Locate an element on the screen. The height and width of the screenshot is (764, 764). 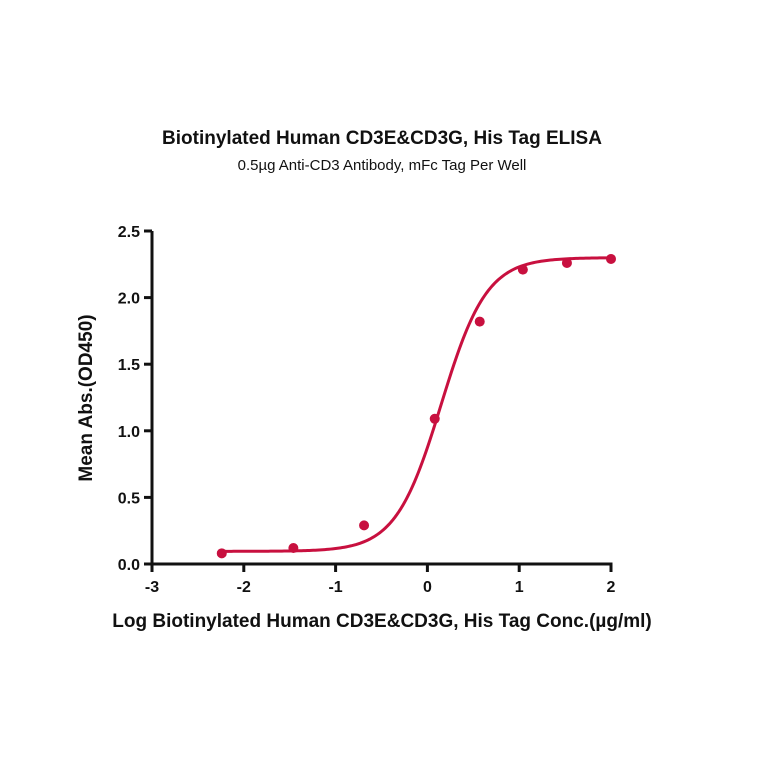
y-tick-label: 2.0 is located at coordinates (129, 299).